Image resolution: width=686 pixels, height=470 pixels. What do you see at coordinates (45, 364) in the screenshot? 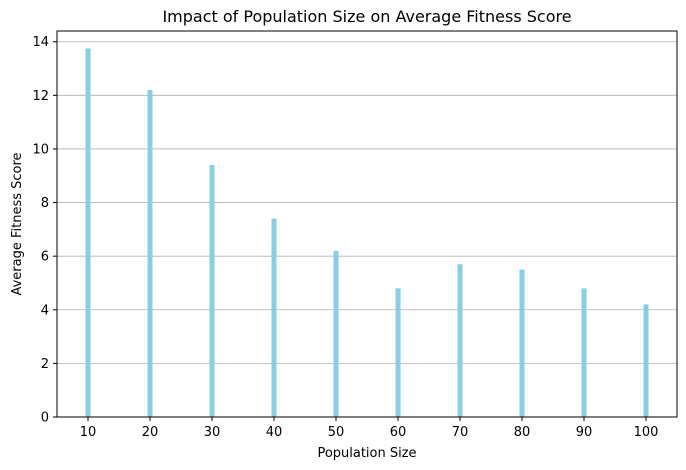
I see `y-tick-label: 2` at bounding box center [45, 364].